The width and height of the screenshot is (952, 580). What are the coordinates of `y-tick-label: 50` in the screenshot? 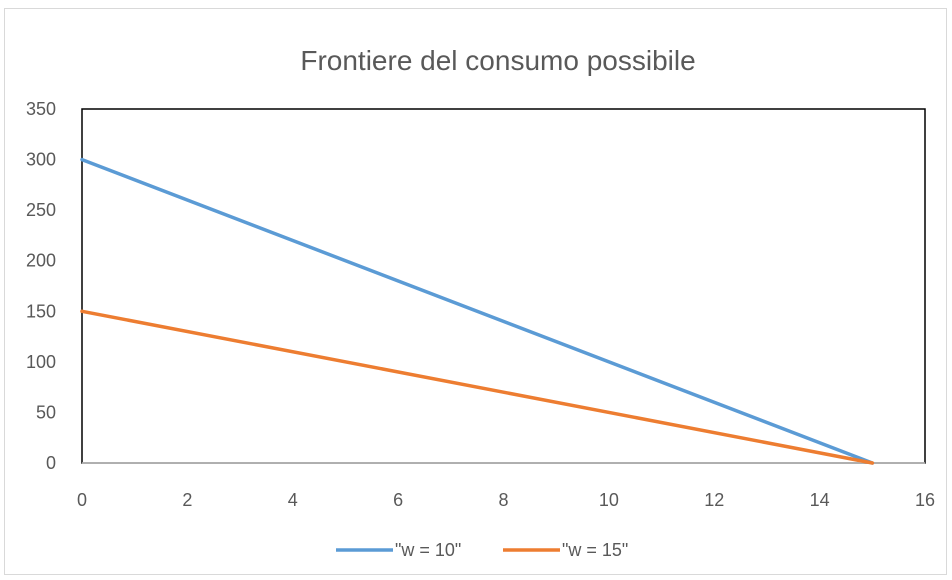 It's located at (46, 412).